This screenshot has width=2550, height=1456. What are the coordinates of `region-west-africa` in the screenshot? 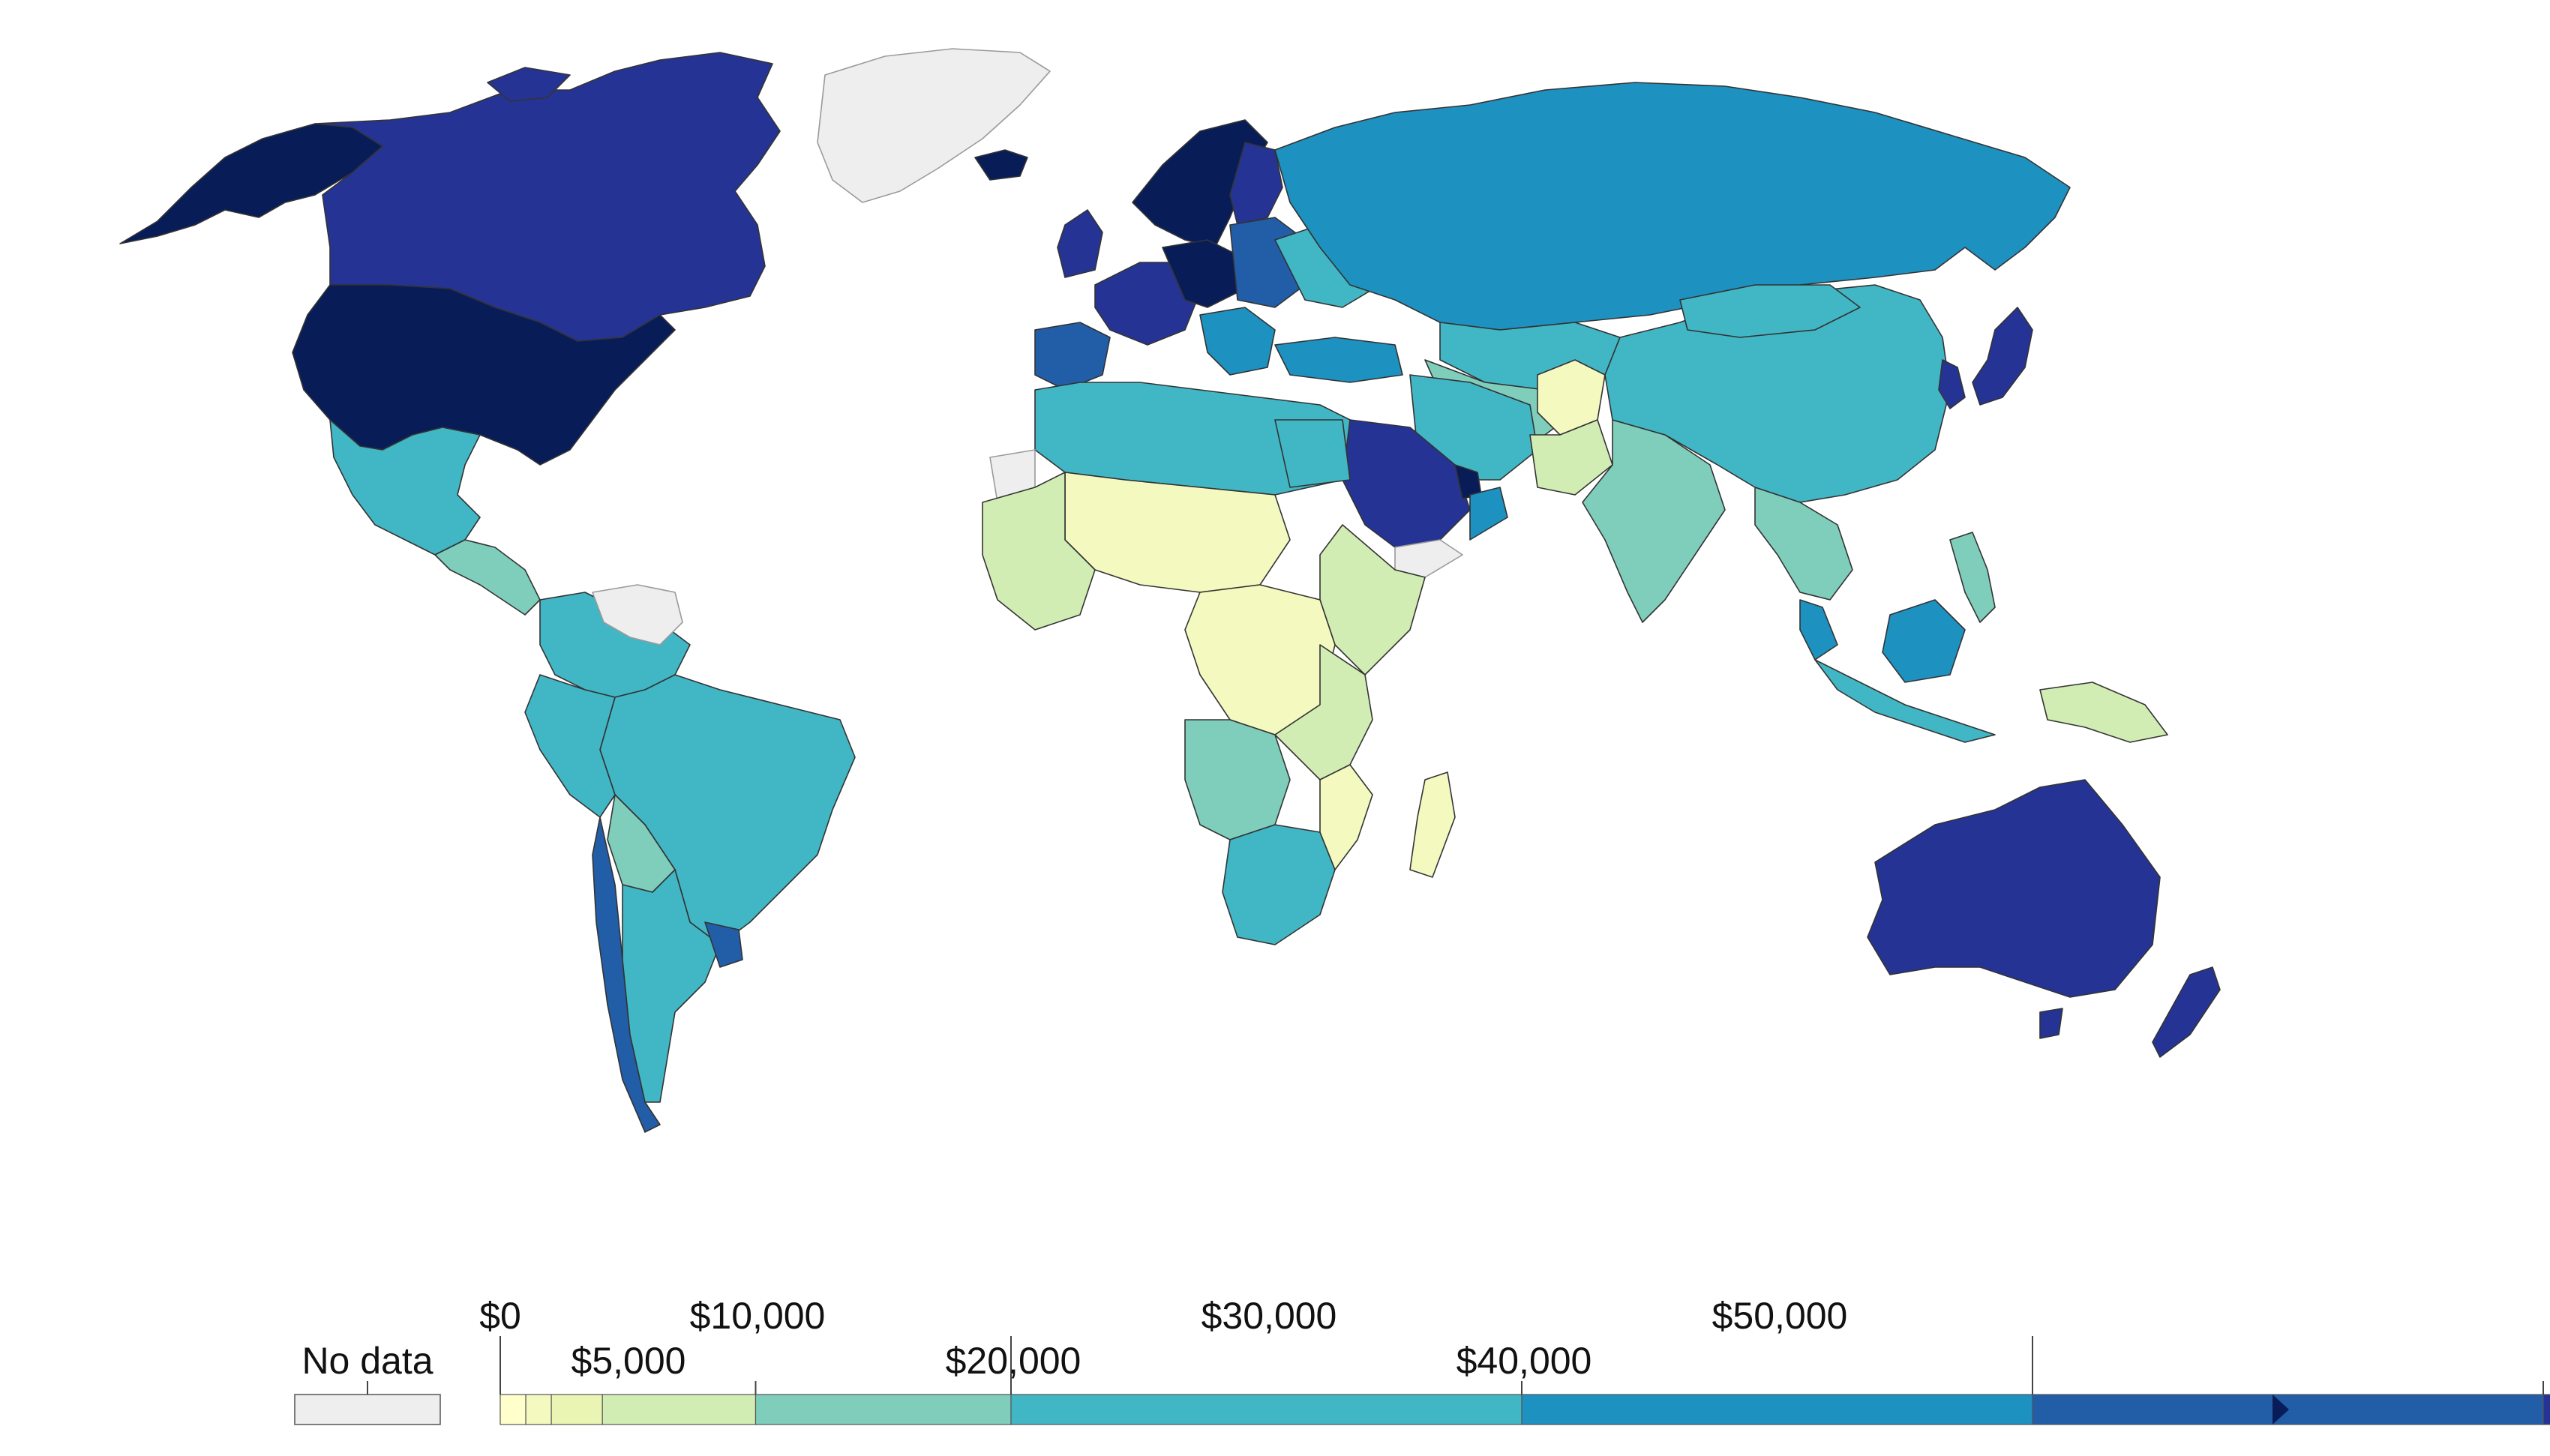 It's located at (1039, 551).